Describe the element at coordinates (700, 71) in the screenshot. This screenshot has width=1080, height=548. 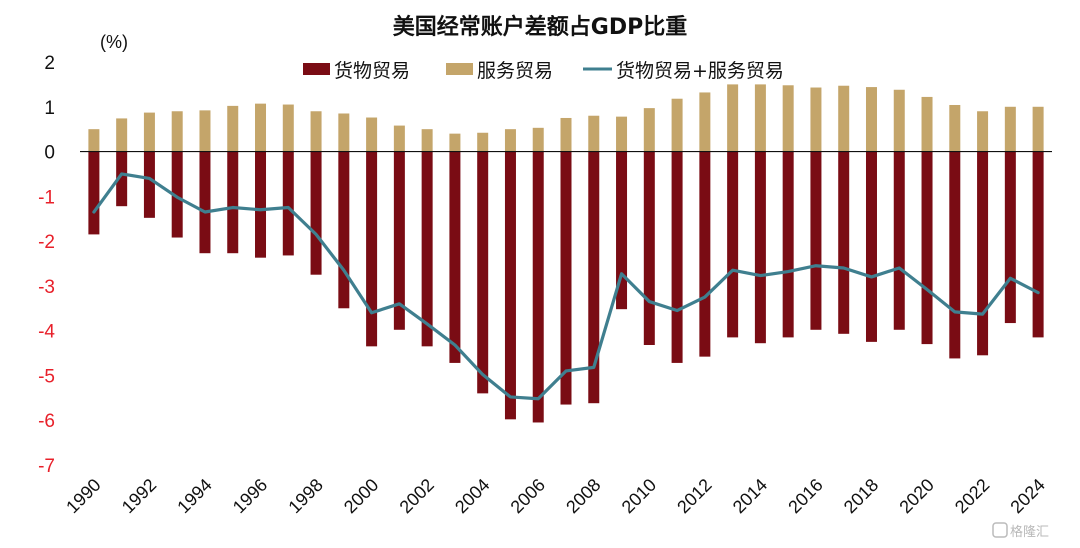
I see `legend-label-total: 货物贸易+服务贸易` at that location.